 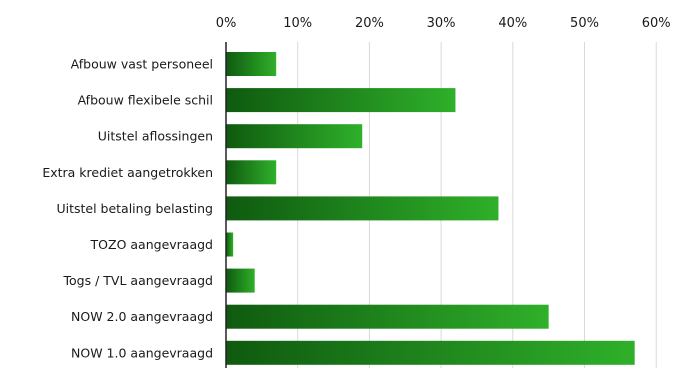 I want to click on category-label: Extra krediet aangetrokken, so click(x=127, y=172).